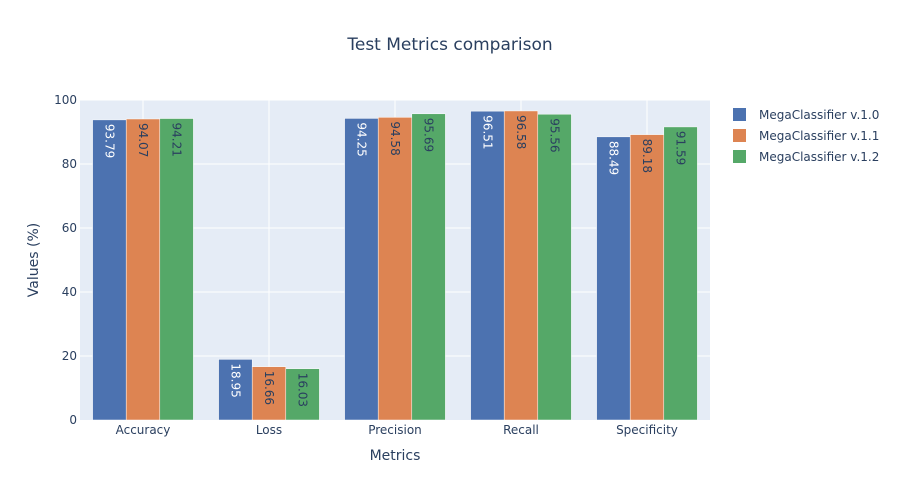  What do you see at coordinates (819, 114) in the screenshot?
I see `legend-label: MegaClassifier v.1.0` at bounding box center [819, 114].